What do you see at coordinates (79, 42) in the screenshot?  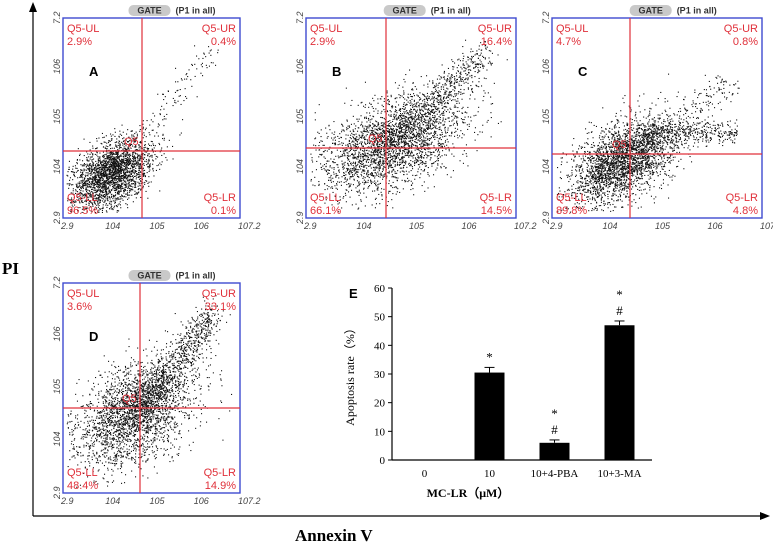 I see `quadrant-ul-value: 2.9%` at bounding box center [79, 42].